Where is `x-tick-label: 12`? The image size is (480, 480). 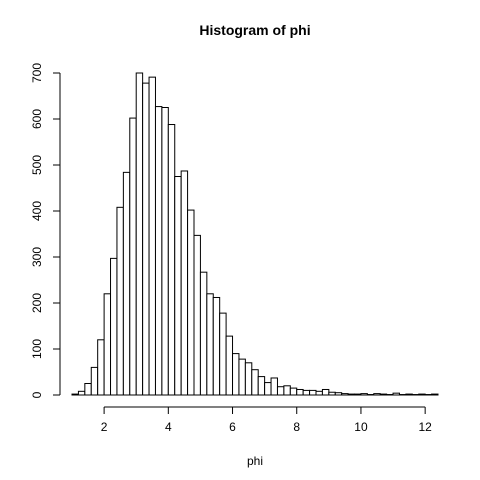 x-tick-label: 12 is located at coordinates (425, 427).